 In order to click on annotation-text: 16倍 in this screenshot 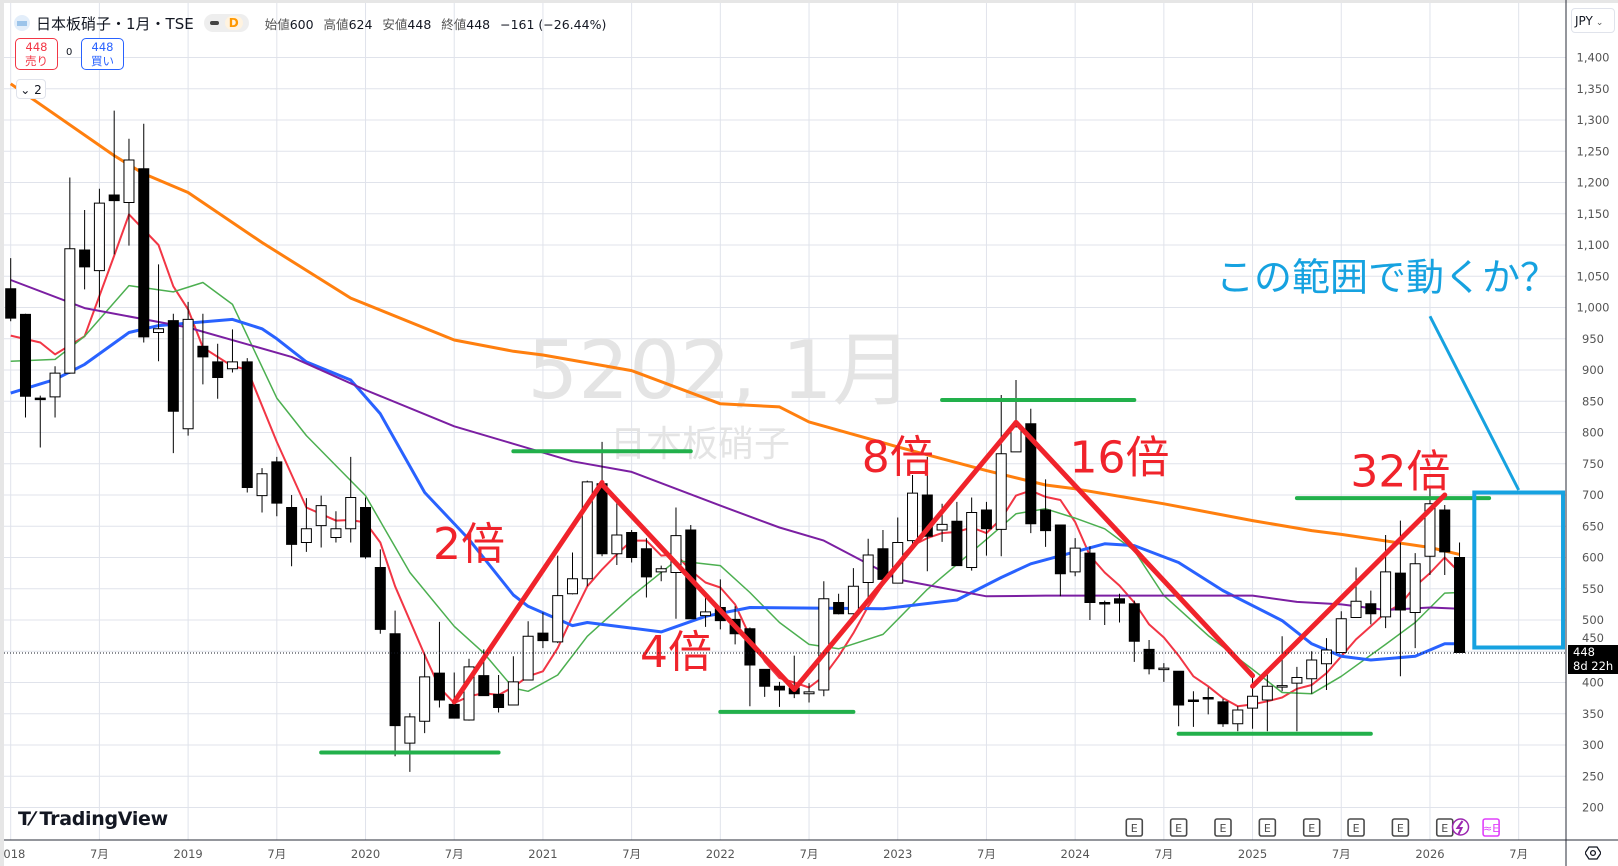, I will do `click(1120, 458)`.